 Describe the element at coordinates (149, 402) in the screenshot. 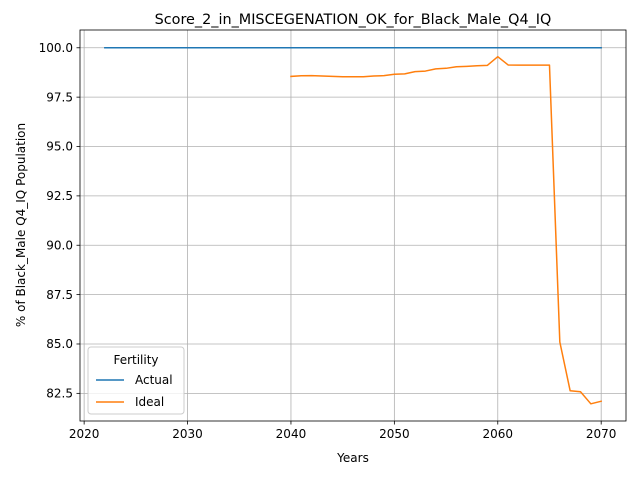

I see `legend-label-ideal: Ideal` at that location.